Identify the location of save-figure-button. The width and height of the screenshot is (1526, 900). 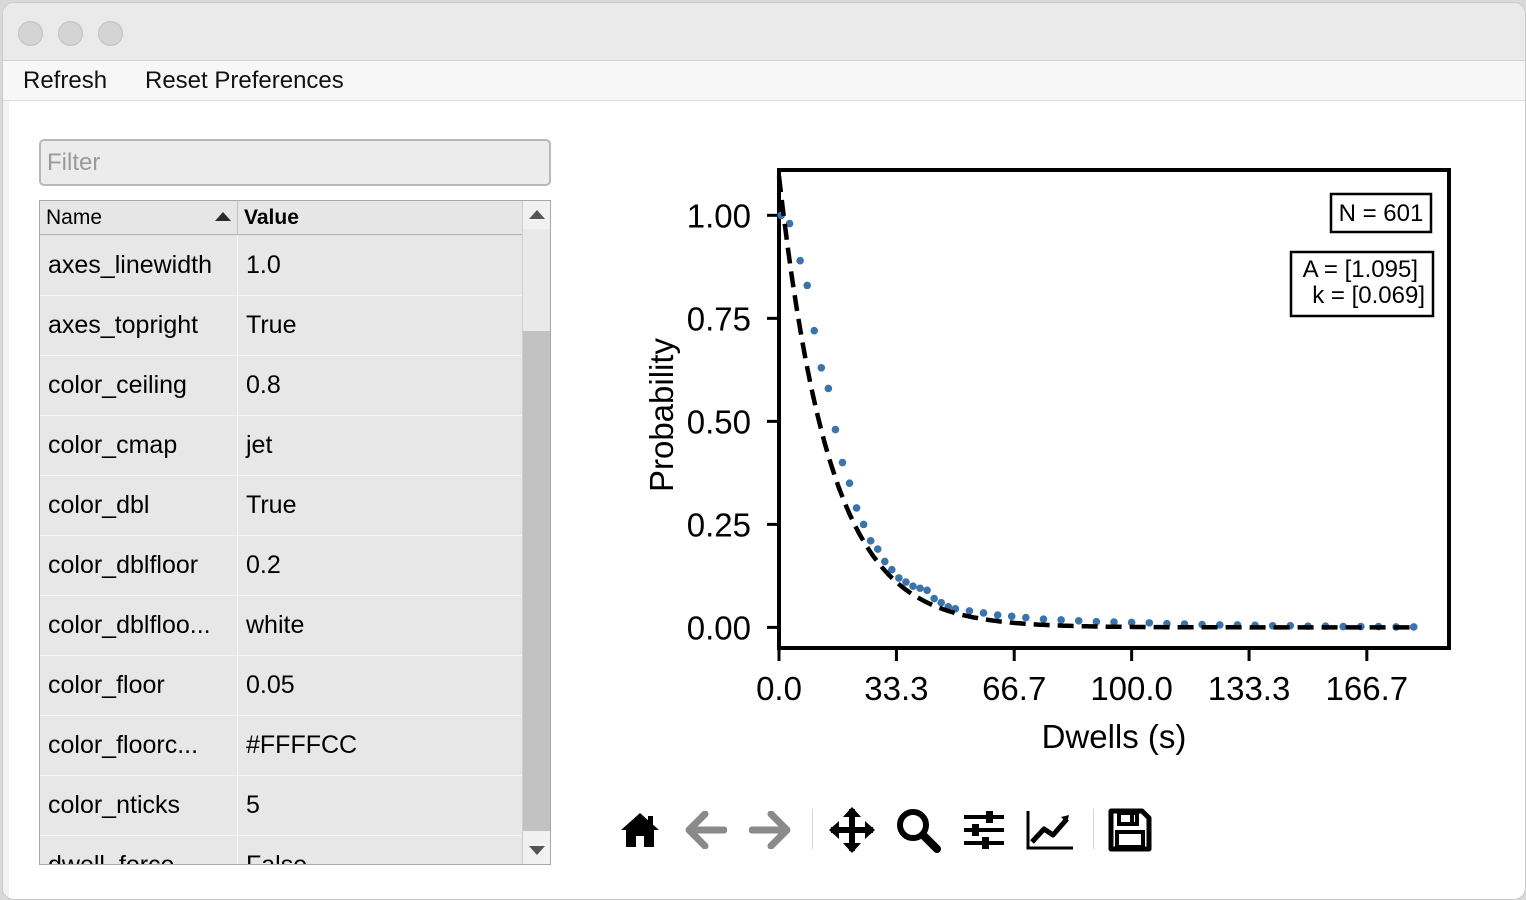
(1130, 830).